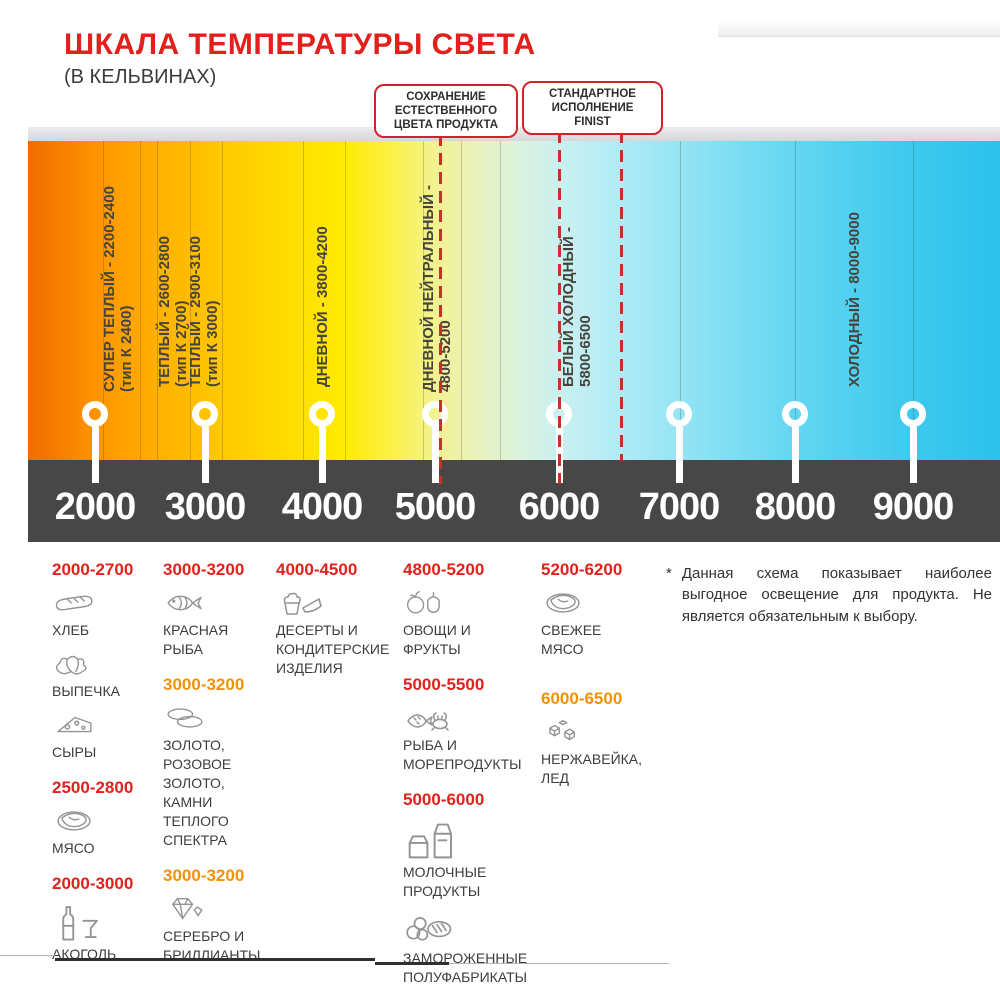 Image resolution: width=1000 pixels, height=1000 pixels. What do you see at coordinates (603, 623) in the screenshot?
I see `product-item: СВЕЖЕЕ МЯСО` at bounding box center [603, 623].